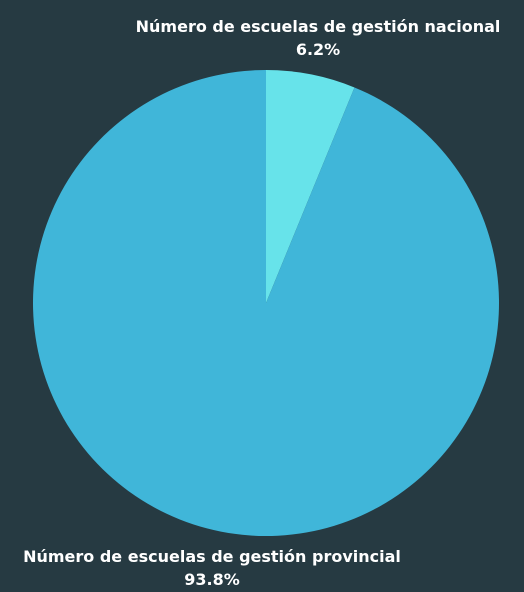  I want to click on pie-slice-nacional, so click(310, 186).